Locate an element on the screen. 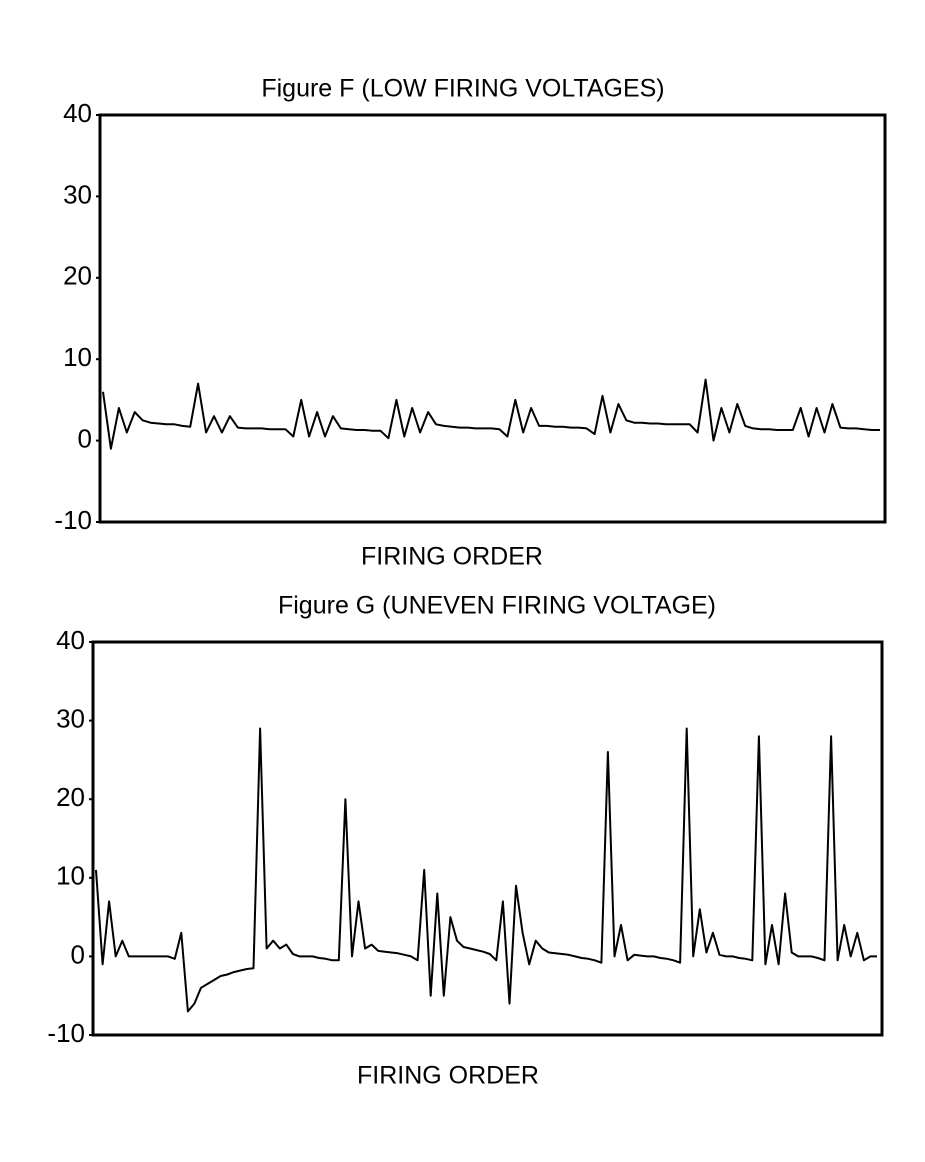 The width and height of the screenshot is (925, 1162). chart-title: Figure F (LOW FIRING VOLTAGES) is located at coordinates (462, 89).